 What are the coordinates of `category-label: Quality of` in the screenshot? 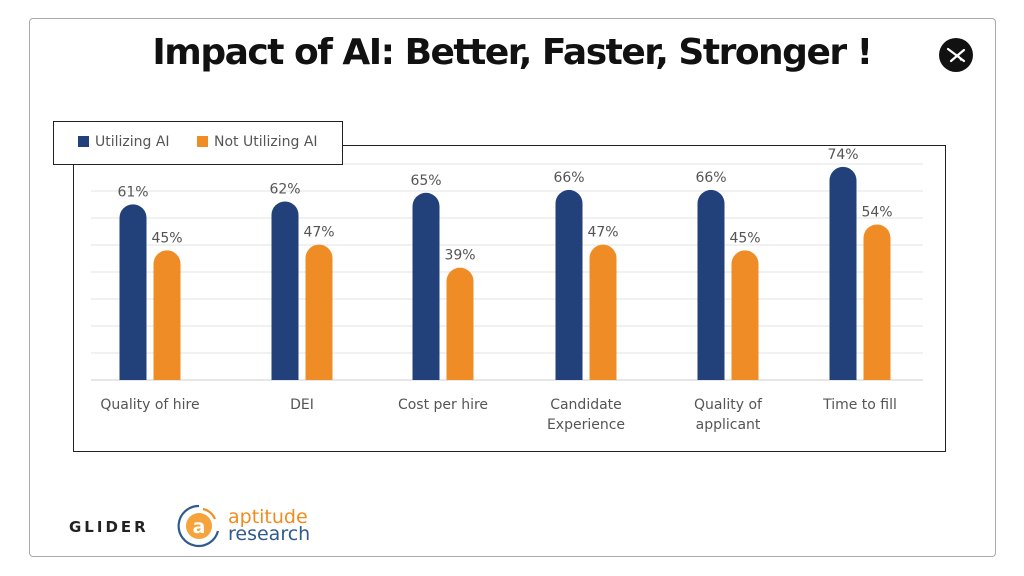 It's located at (728, 405).